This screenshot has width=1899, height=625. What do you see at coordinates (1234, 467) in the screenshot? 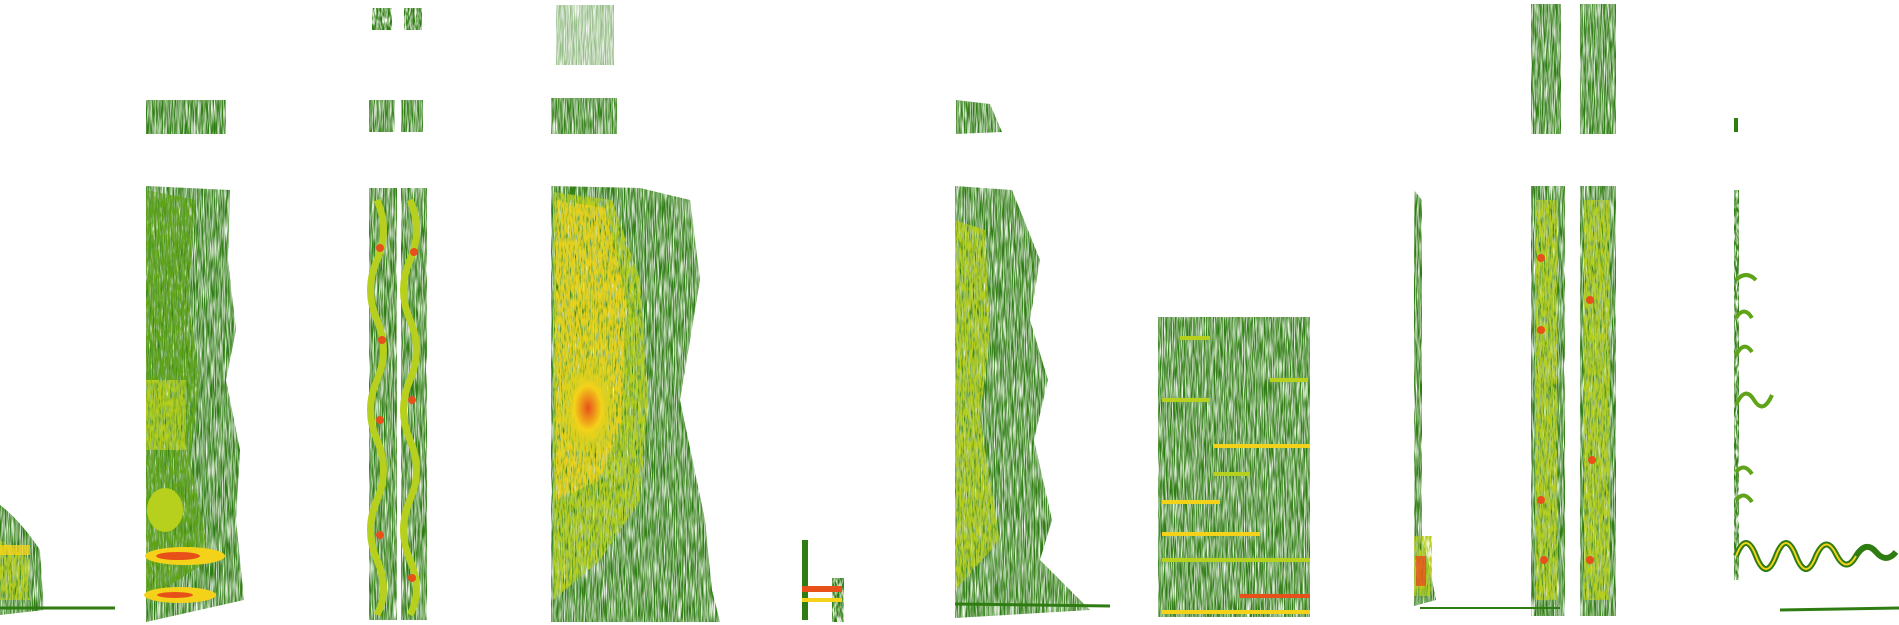
I see `sound-event-tonal-steps-in-noise` at bounding box center [1234, 467].